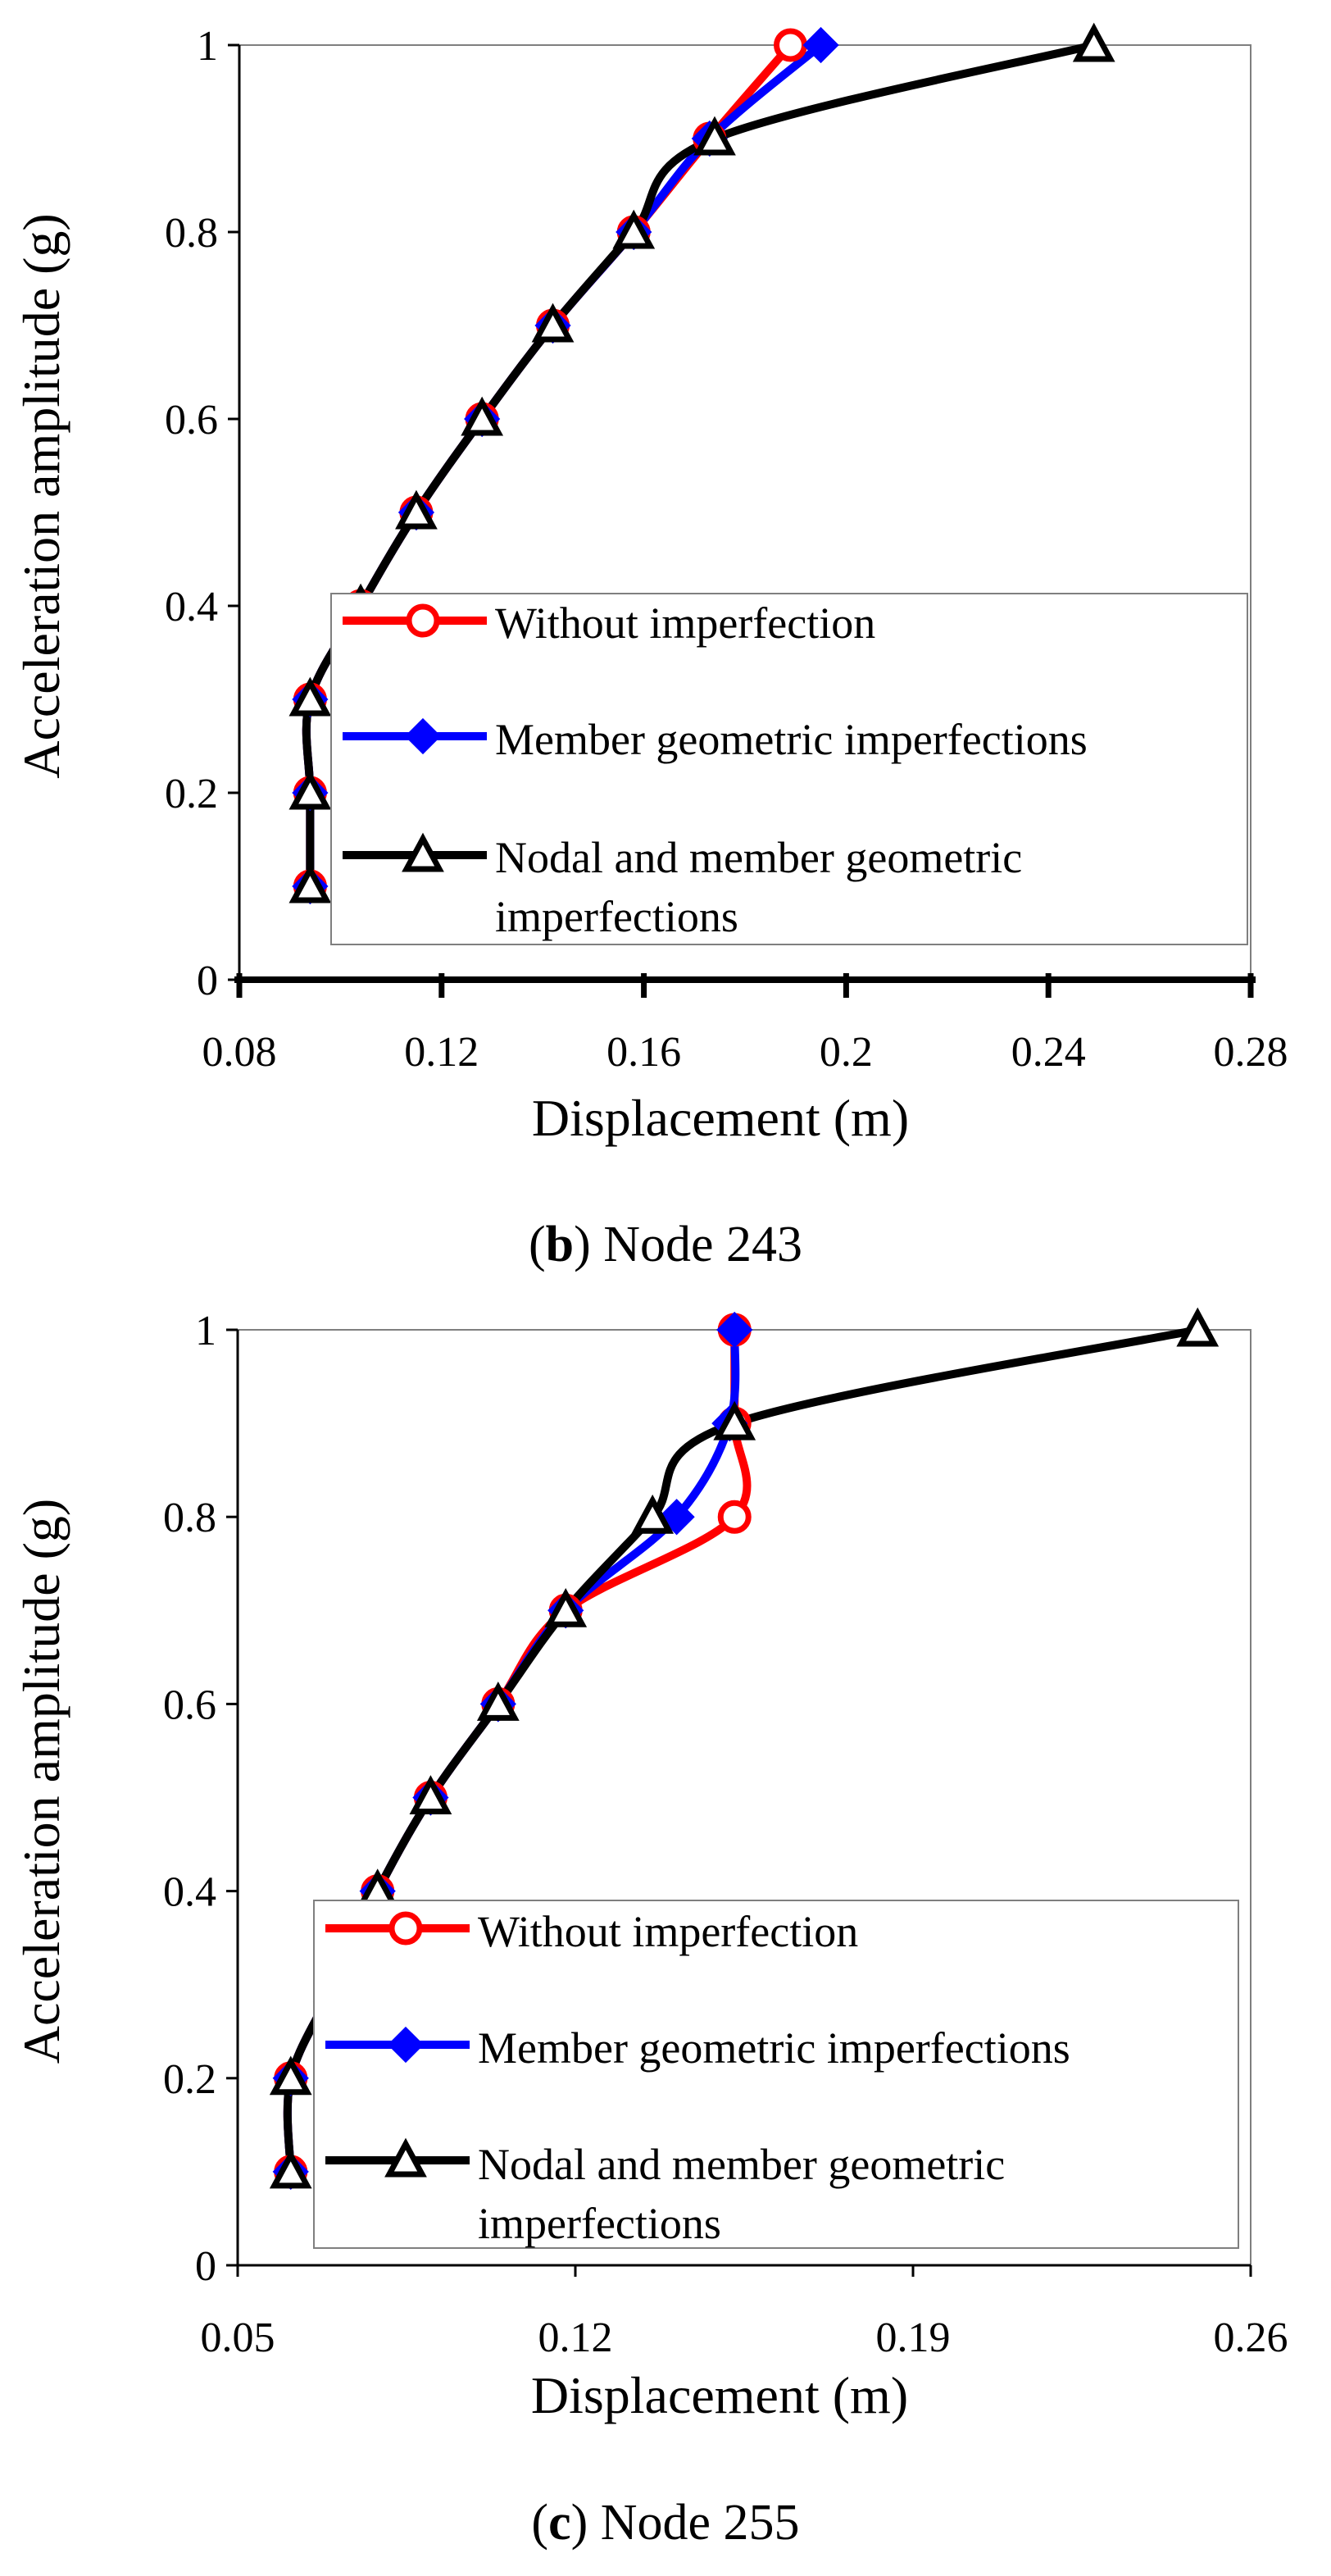 The height and width of the screenshot is (2576, 1331). I want to click on x-tick-label: 0.08, so click(239, 1052).